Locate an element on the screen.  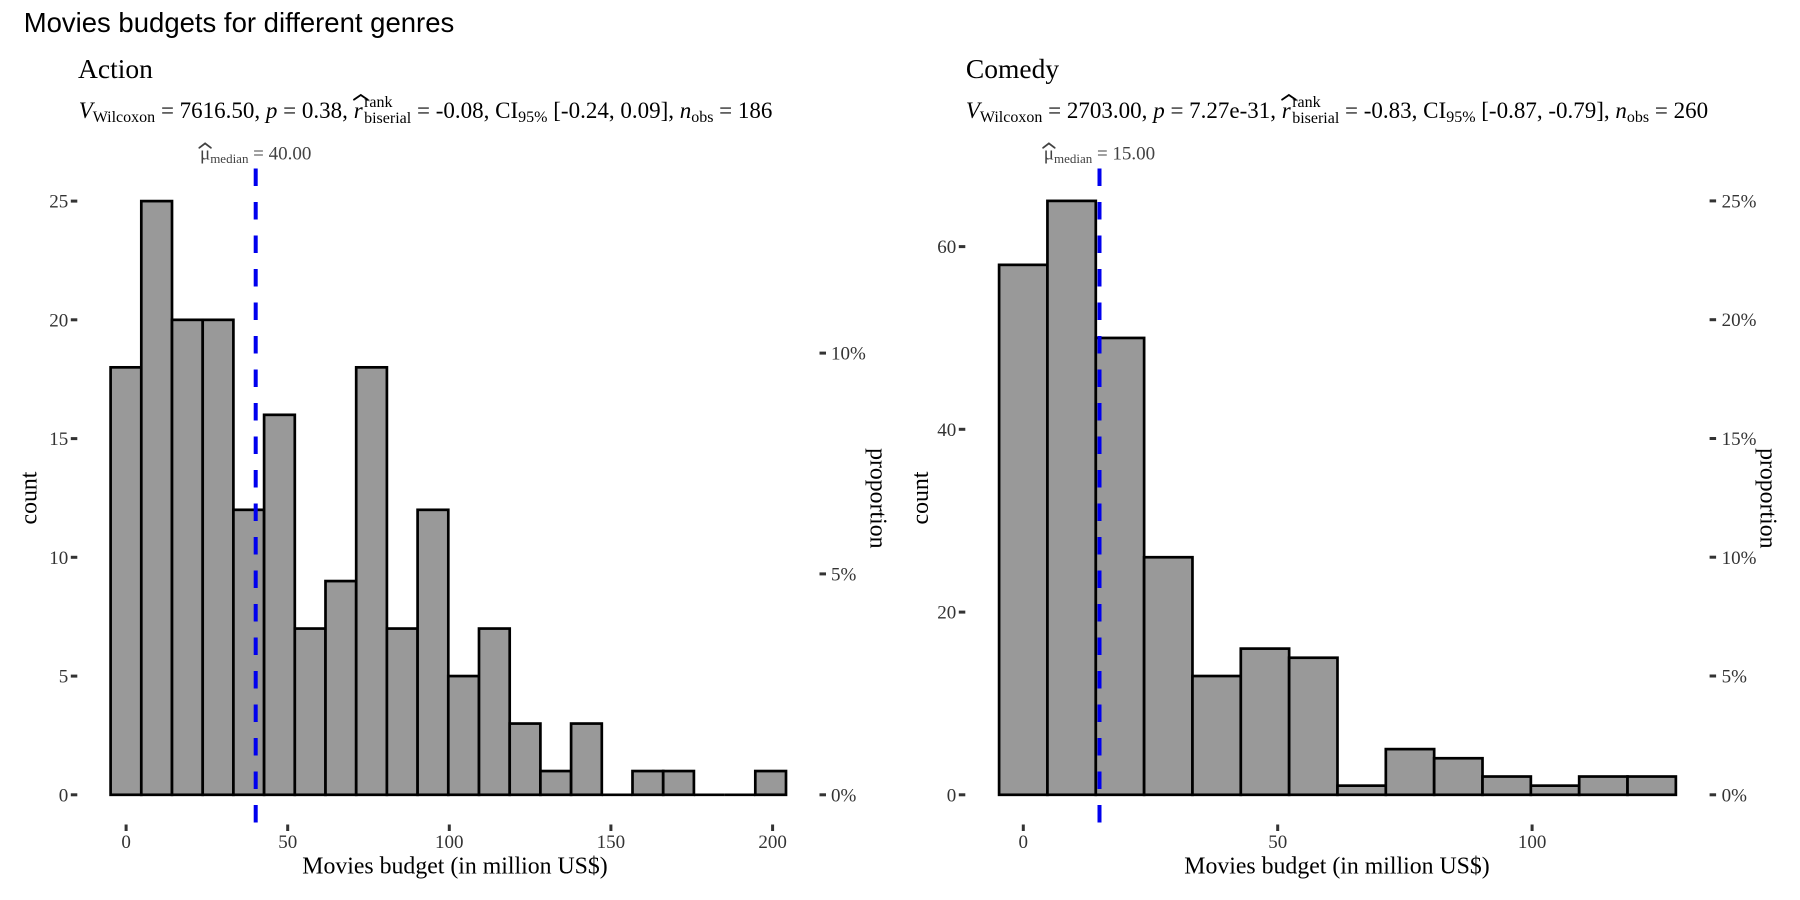
svg-text: = 0.38, is located at coordinates (315, 110).